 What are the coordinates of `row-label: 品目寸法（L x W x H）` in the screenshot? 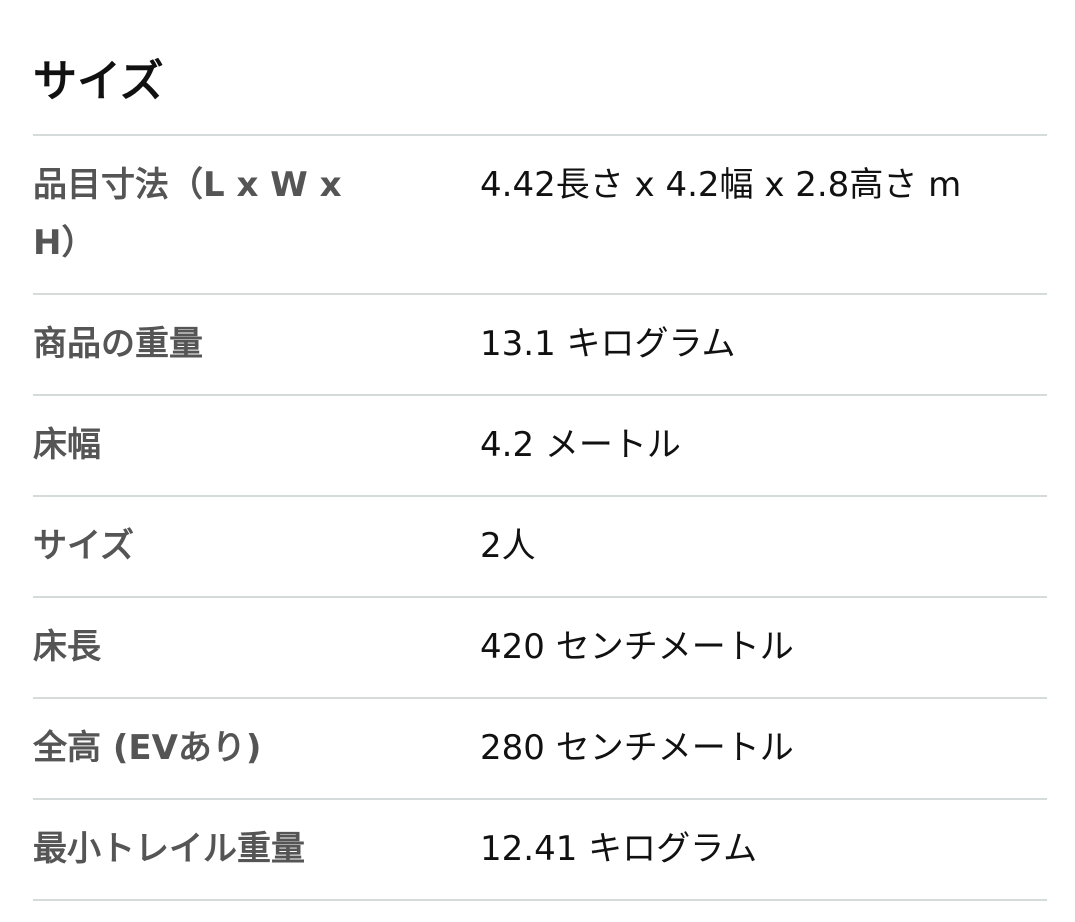 It's located at (187, 214).